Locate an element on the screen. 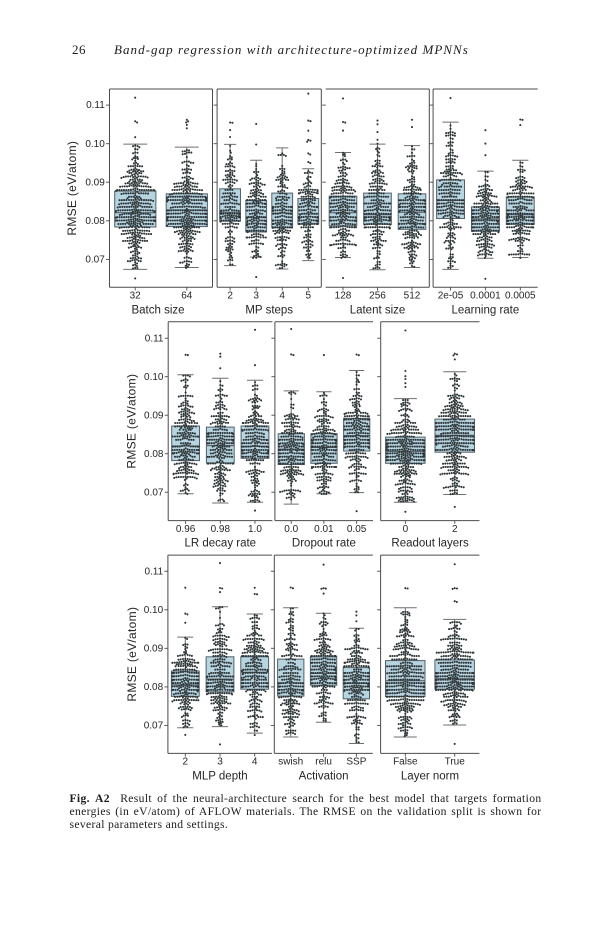 This screenshot has height=925, width=610. svg-text: True is located at coordinates (455, 762).